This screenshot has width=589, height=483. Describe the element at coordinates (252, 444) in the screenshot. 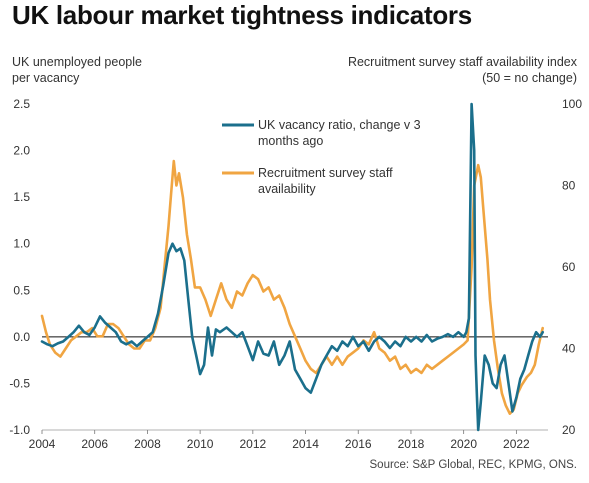

I see `x-tick-label: 2012` at that location.